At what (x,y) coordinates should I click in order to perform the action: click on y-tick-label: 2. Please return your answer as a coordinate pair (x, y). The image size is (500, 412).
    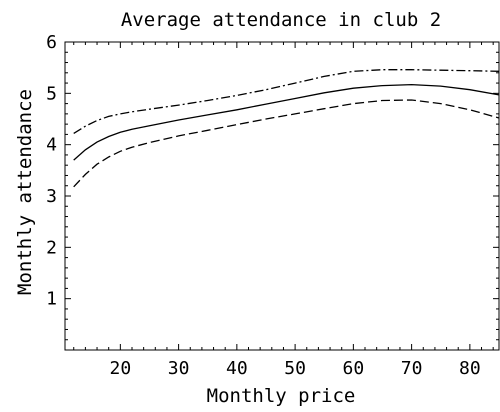
    Looking at the image, I should click on (51, 247).